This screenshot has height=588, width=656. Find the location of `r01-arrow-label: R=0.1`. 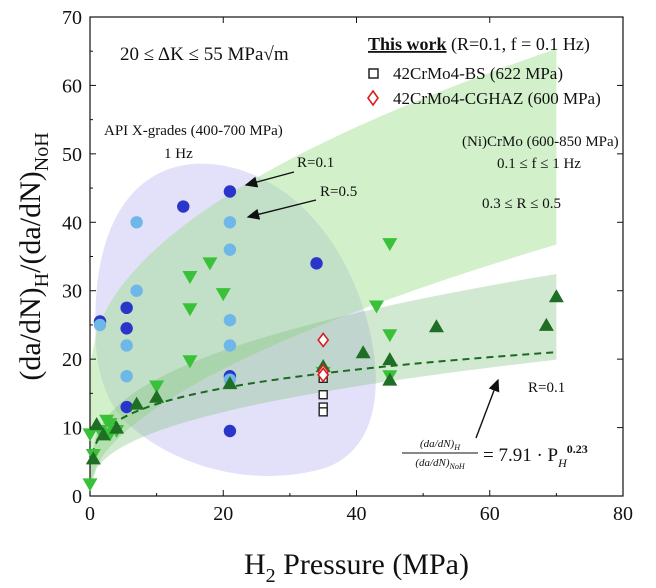

r01-arrow-label: R=0.1 is located at coordinates (315, 163).